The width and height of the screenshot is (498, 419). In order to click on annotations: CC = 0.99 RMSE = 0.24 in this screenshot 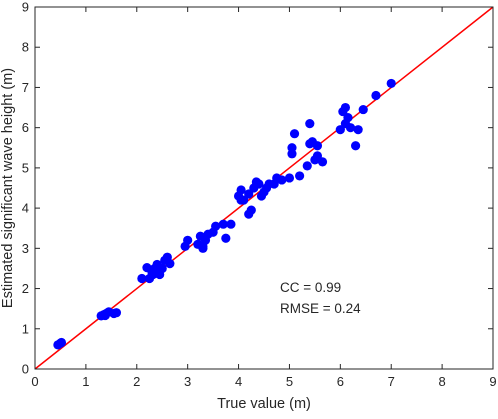, I will do `click(320, 298)`.